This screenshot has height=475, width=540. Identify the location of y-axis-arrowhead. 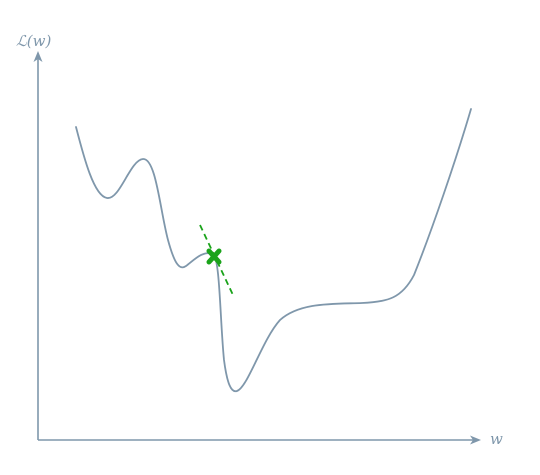
(38, 56).